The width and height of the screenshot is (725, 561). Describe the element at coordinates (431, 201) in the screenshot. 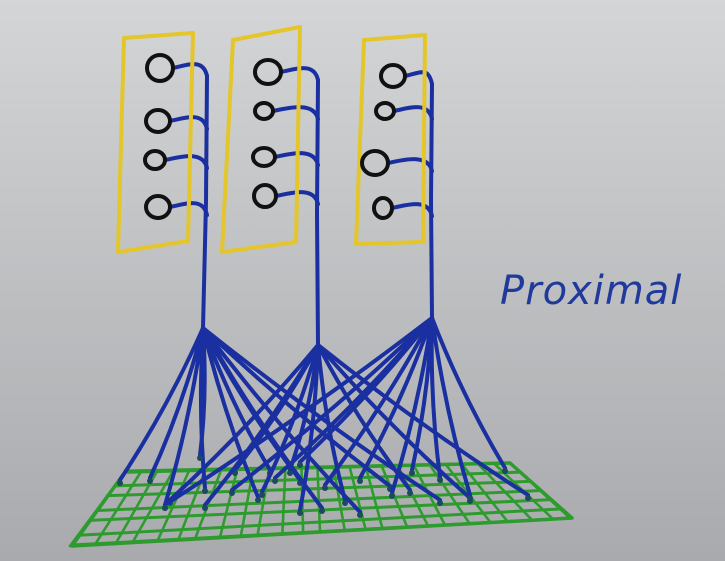

I see `column-3-trunk` at that location.